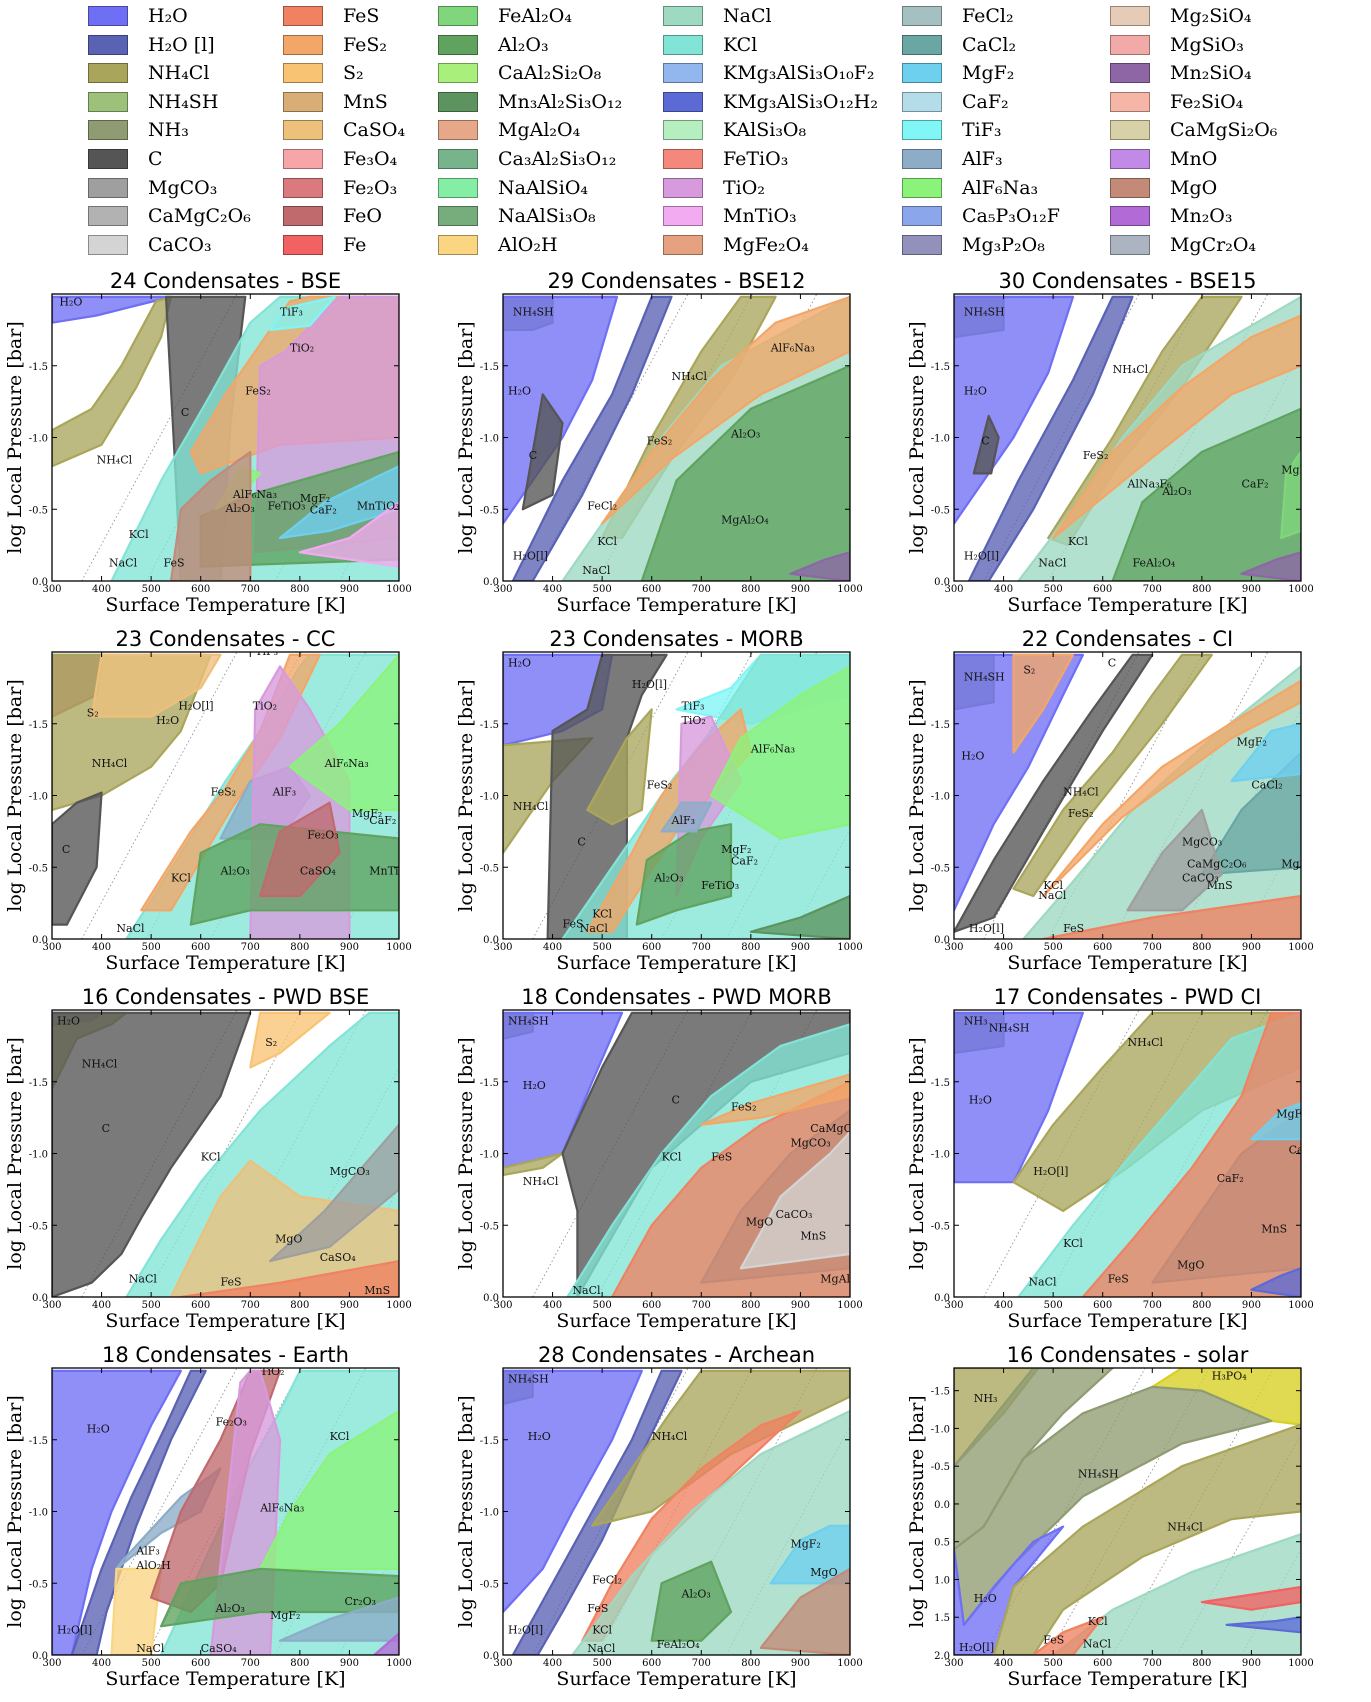 This screenshot has width=1371, height=1702. I want to click on legend-item: NH₄SH, so click(153, 102).